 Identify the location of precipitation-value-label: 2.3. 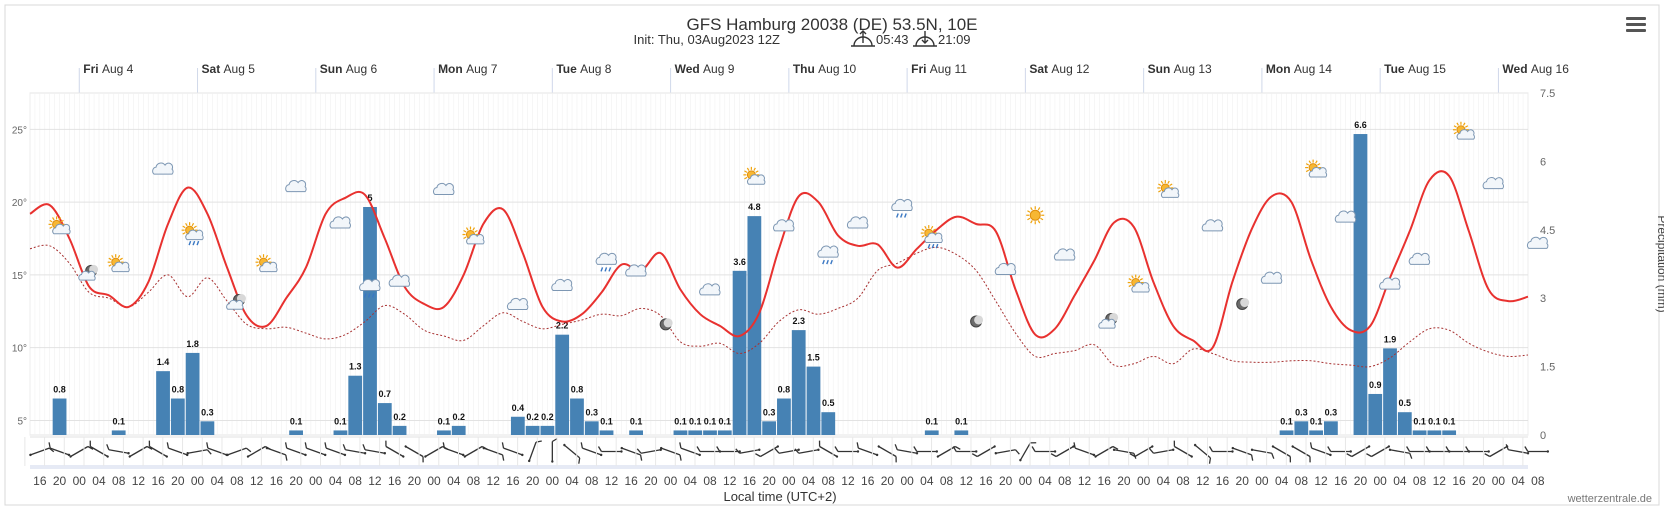
(798, 321).